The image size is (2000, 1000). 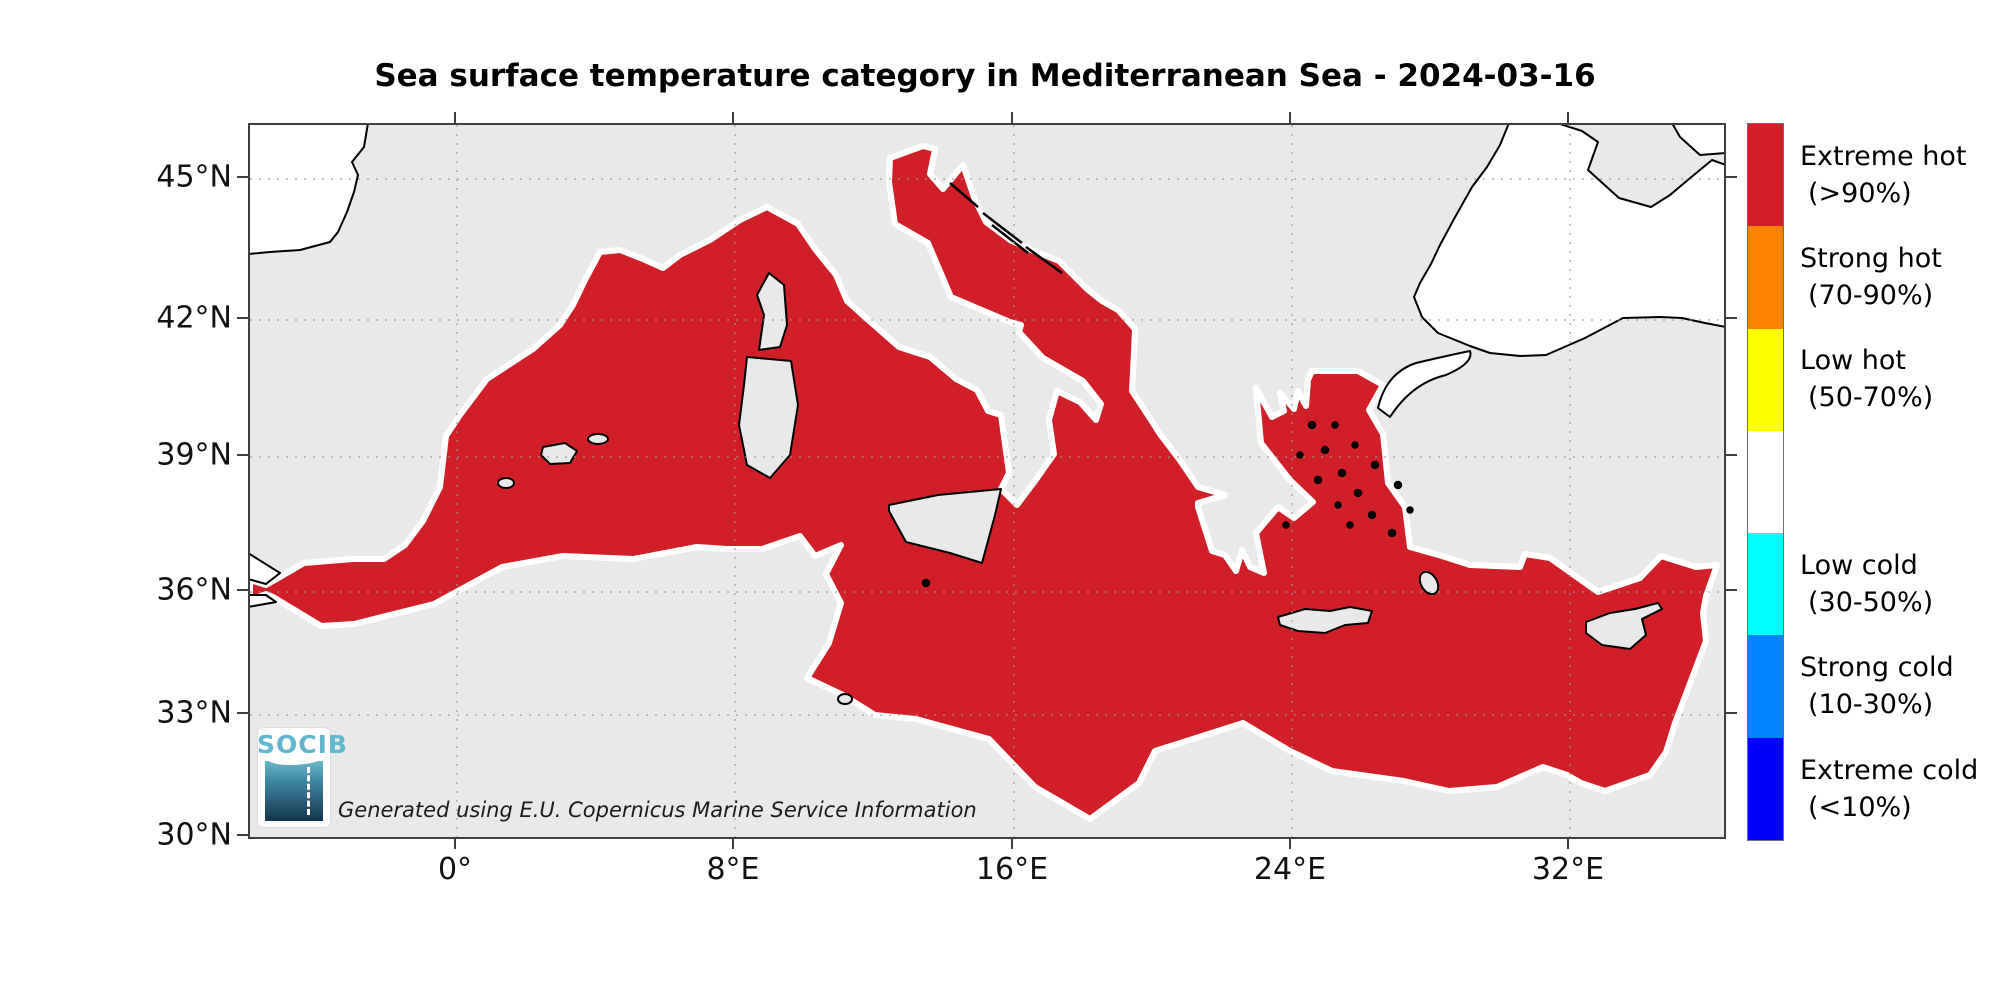 I want to click on island-mallorca, so click(x=559, y=453).